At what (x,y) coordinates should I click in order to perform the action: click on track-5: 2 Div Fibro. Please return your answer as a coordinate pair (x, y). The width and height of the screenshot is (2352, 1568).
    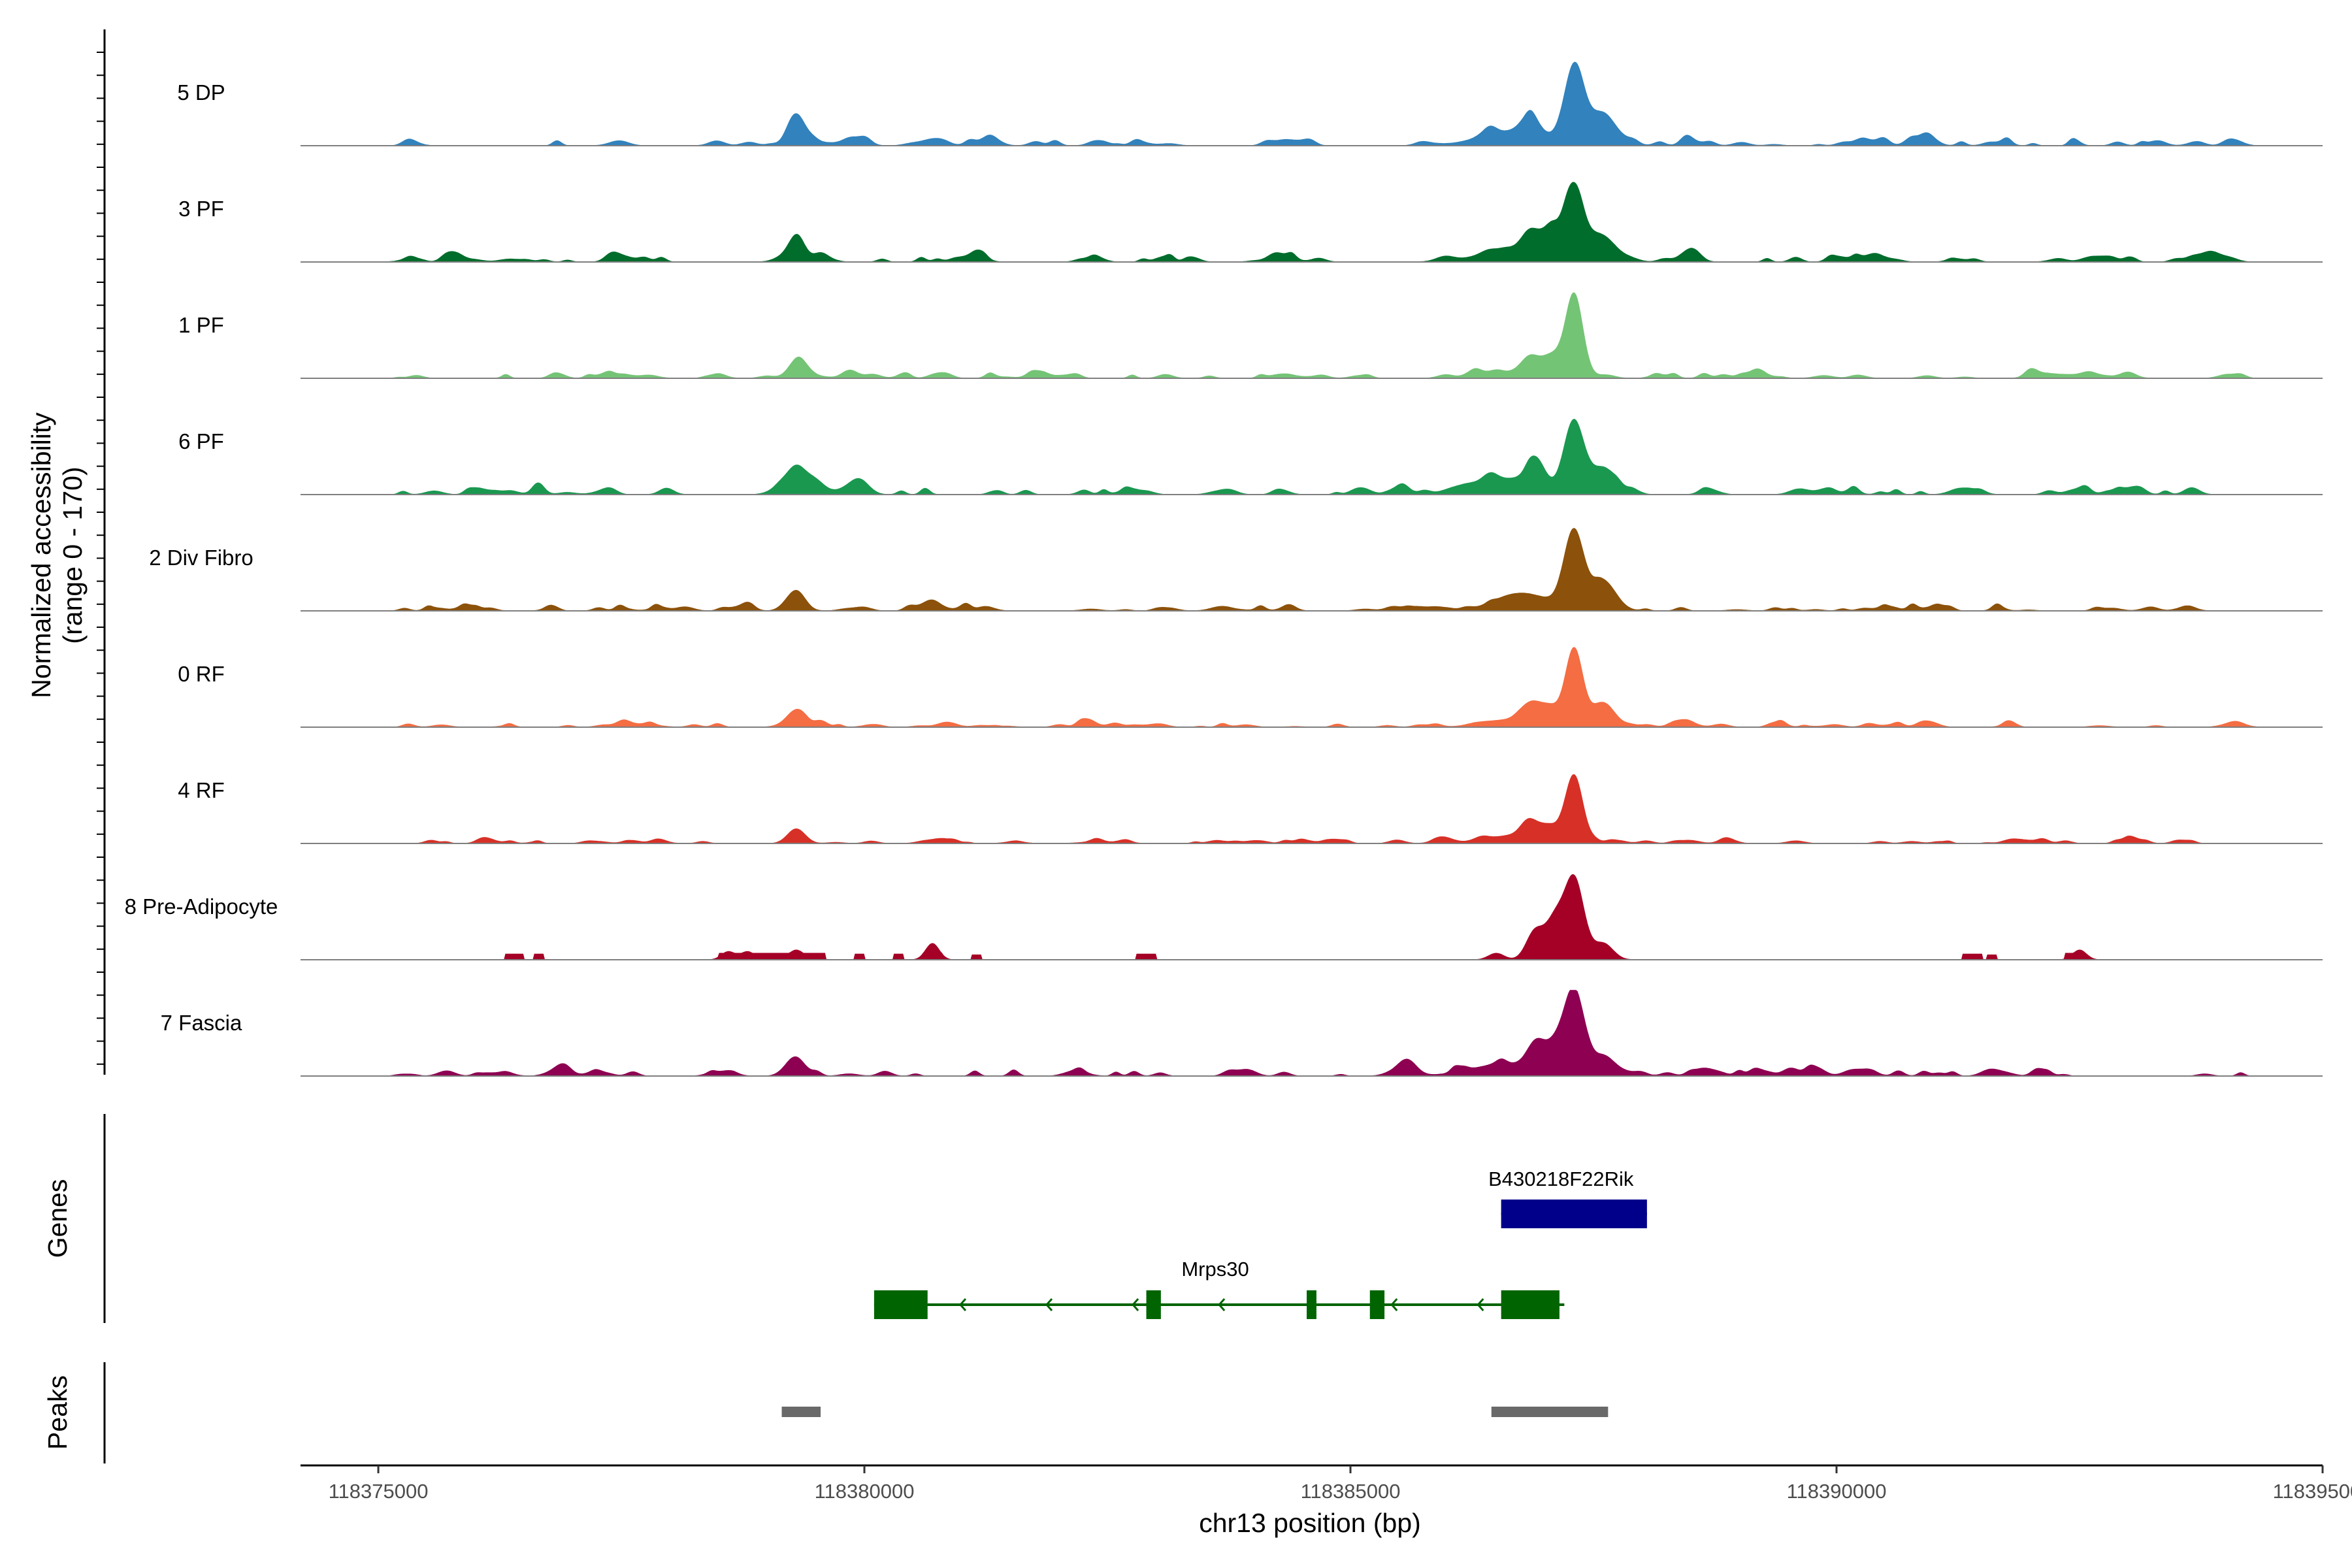
    Looking at the image, I should click on (1236, 570).